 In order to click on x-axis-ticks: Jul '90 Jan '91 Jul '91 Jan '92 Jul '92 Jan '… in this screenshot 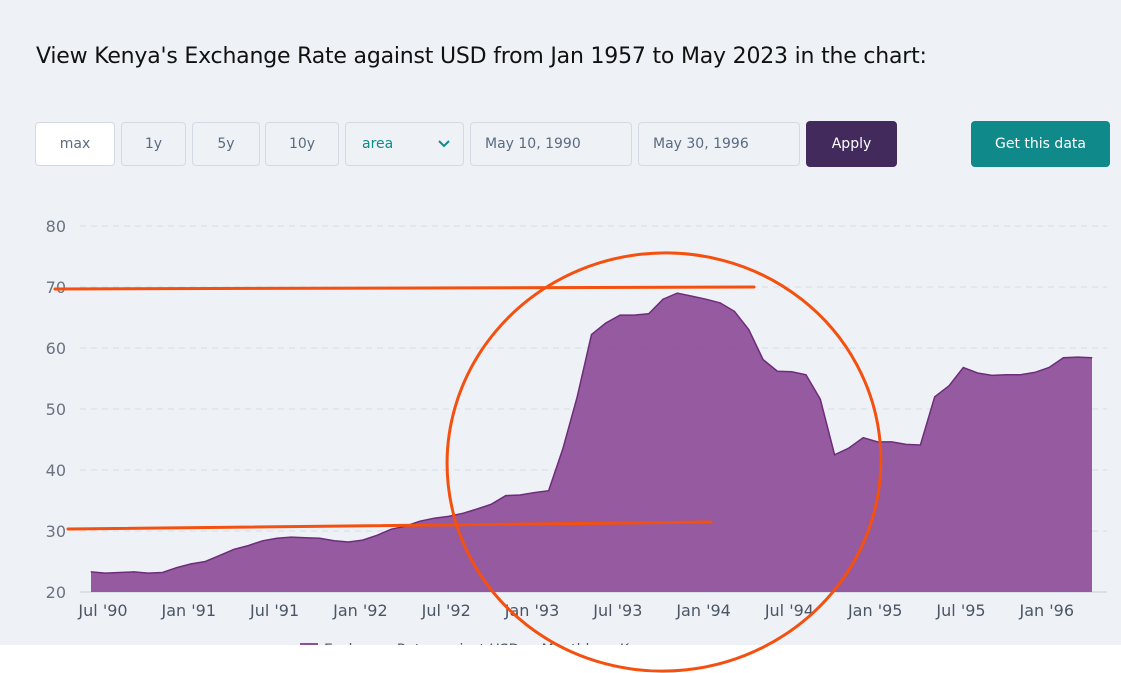, I will do `click(575, 610)`.